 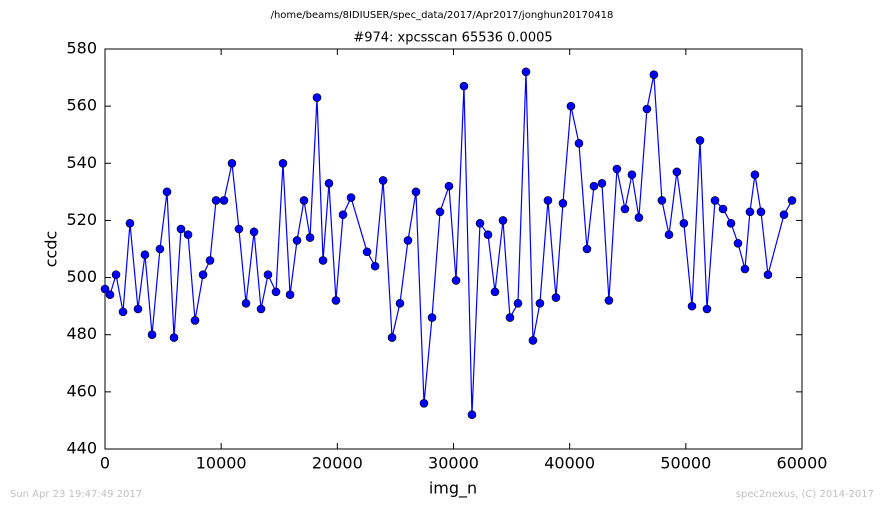 What do you see at coordinates (81, 105) in the screenshot?
I see `y-tick-label: 560` at bounding box center [81, 105].